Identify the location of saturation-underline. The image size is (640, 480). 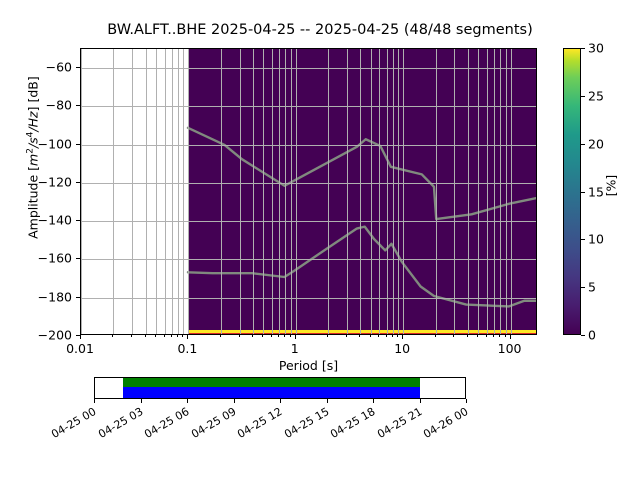
(362, 333).